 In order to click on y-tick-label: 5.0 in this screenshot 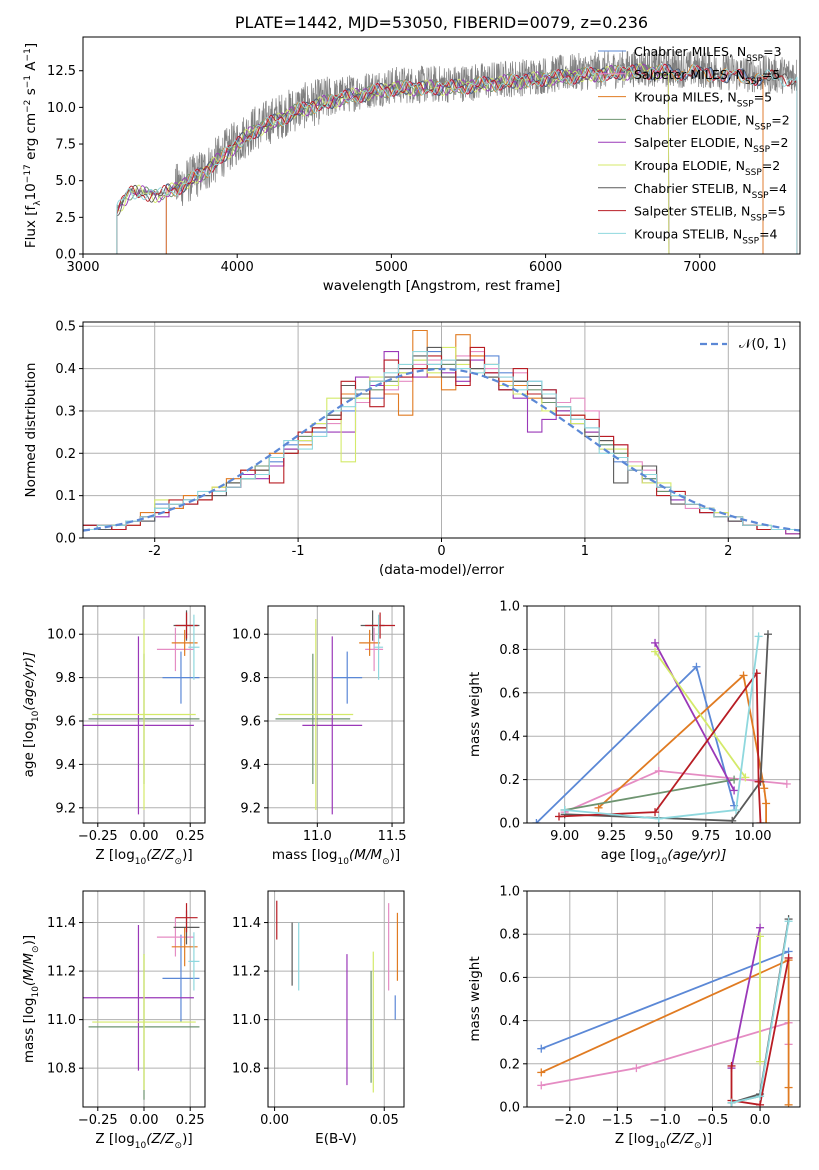, I will do `click(65, 181)`.